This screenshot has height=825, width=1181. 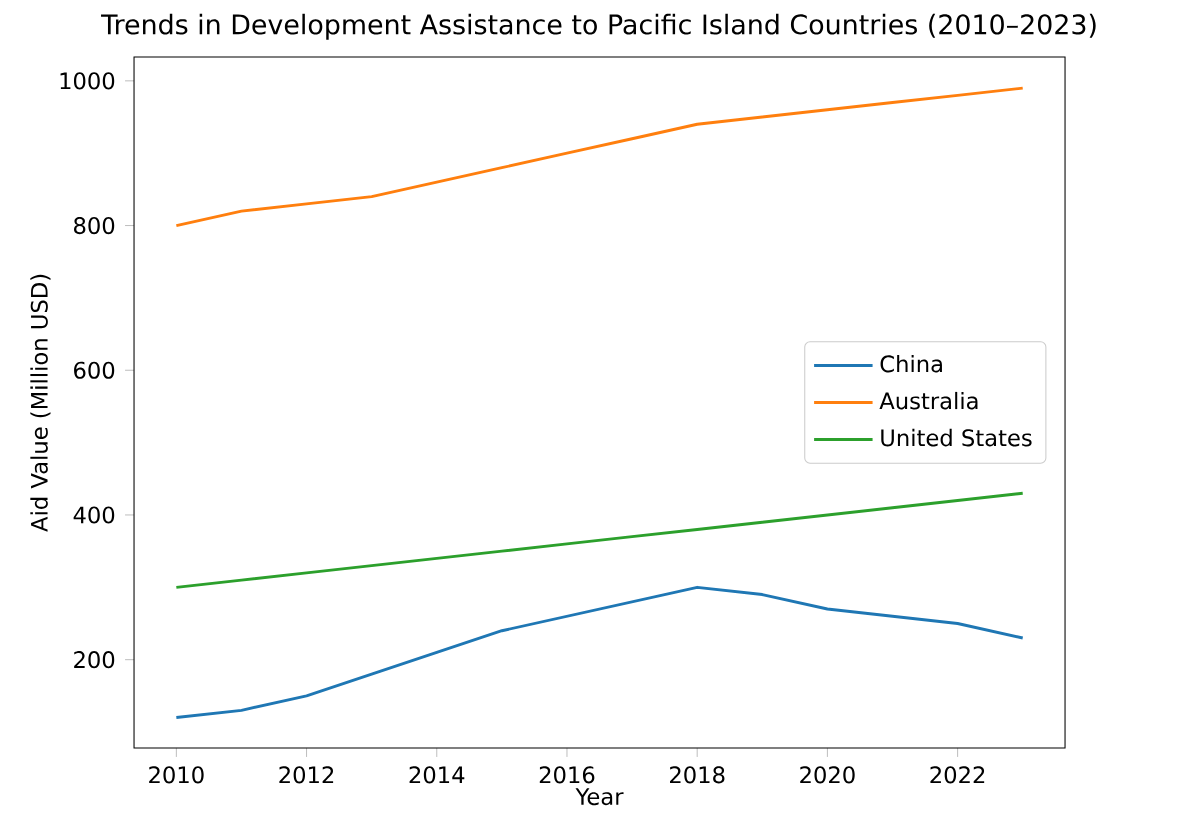 What do you see at coordinates (598, 26) in the screenshot?
I see `chart-title: Trends in Development Assistance to Pacific Island Countries (2010–2023)` at bounding box center [598, 26].